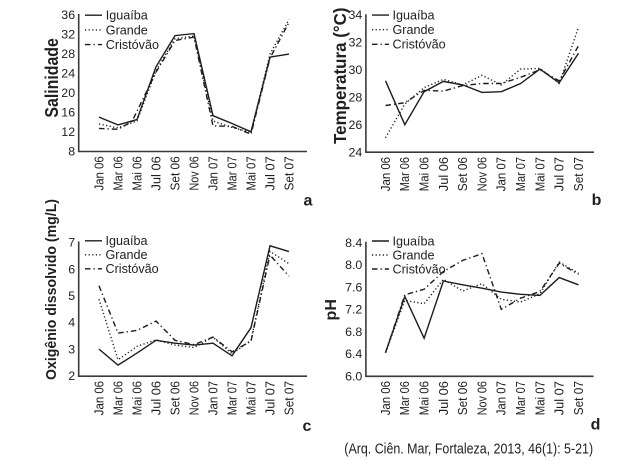 This screenshot has height=461, width=644. I want to click on svg-text: 6, so click(71, 269).